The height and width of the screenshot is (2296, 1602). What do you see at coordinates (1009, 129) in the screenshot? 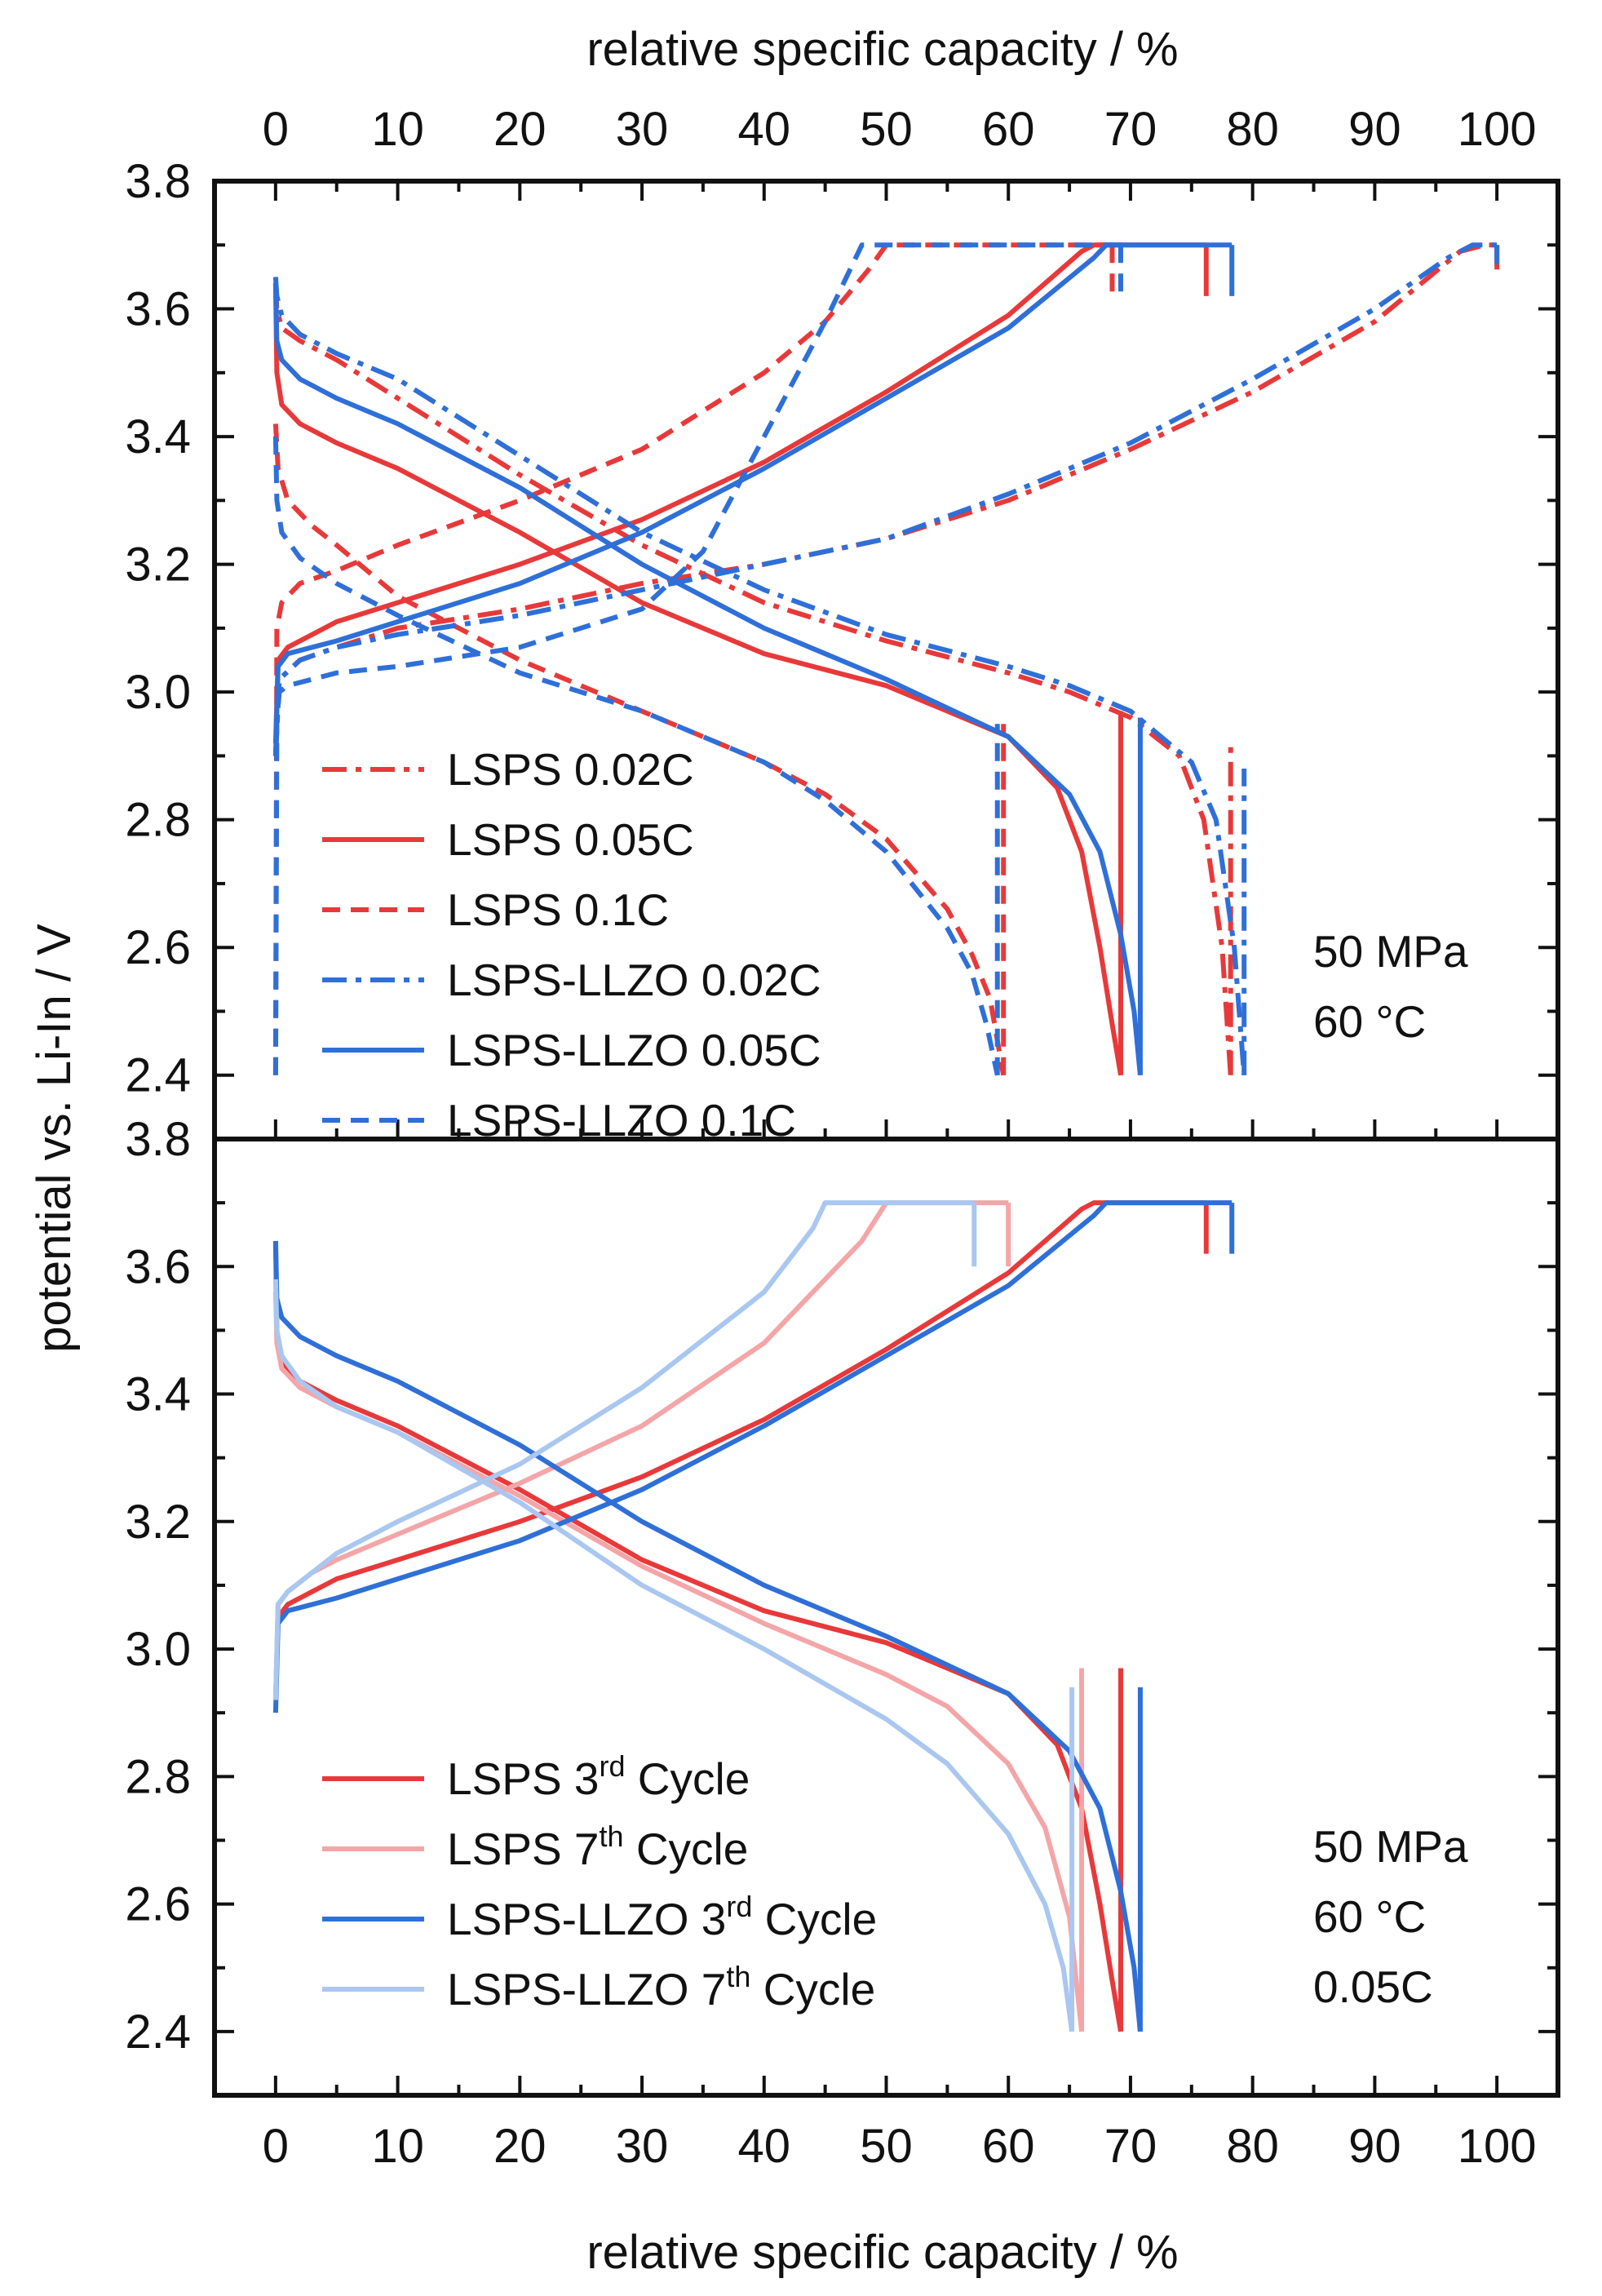
I see `x-tick-label-top: 60` at bounding box center [1009, 129].